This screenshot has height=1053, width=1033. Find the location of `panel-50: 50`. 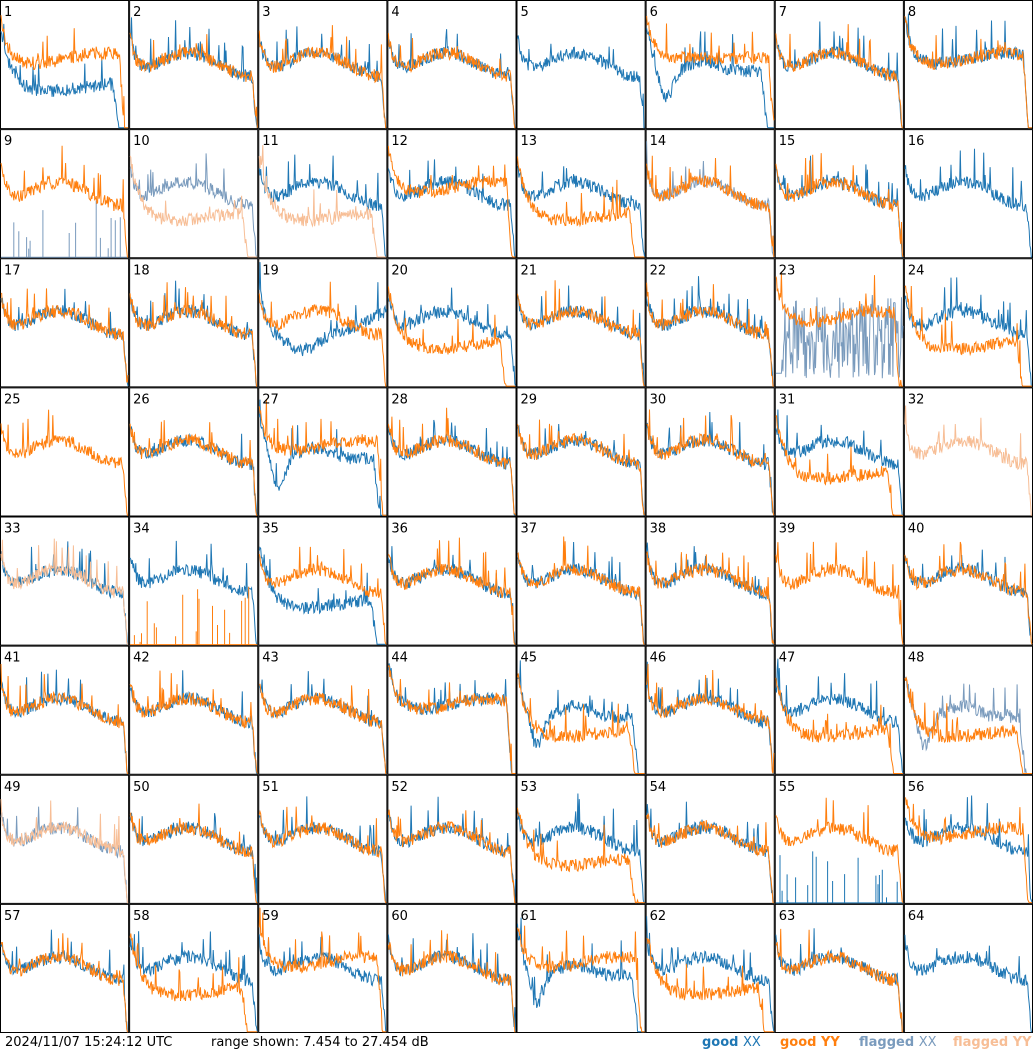

panel-50: 50 is located at coordinates (194, 839).